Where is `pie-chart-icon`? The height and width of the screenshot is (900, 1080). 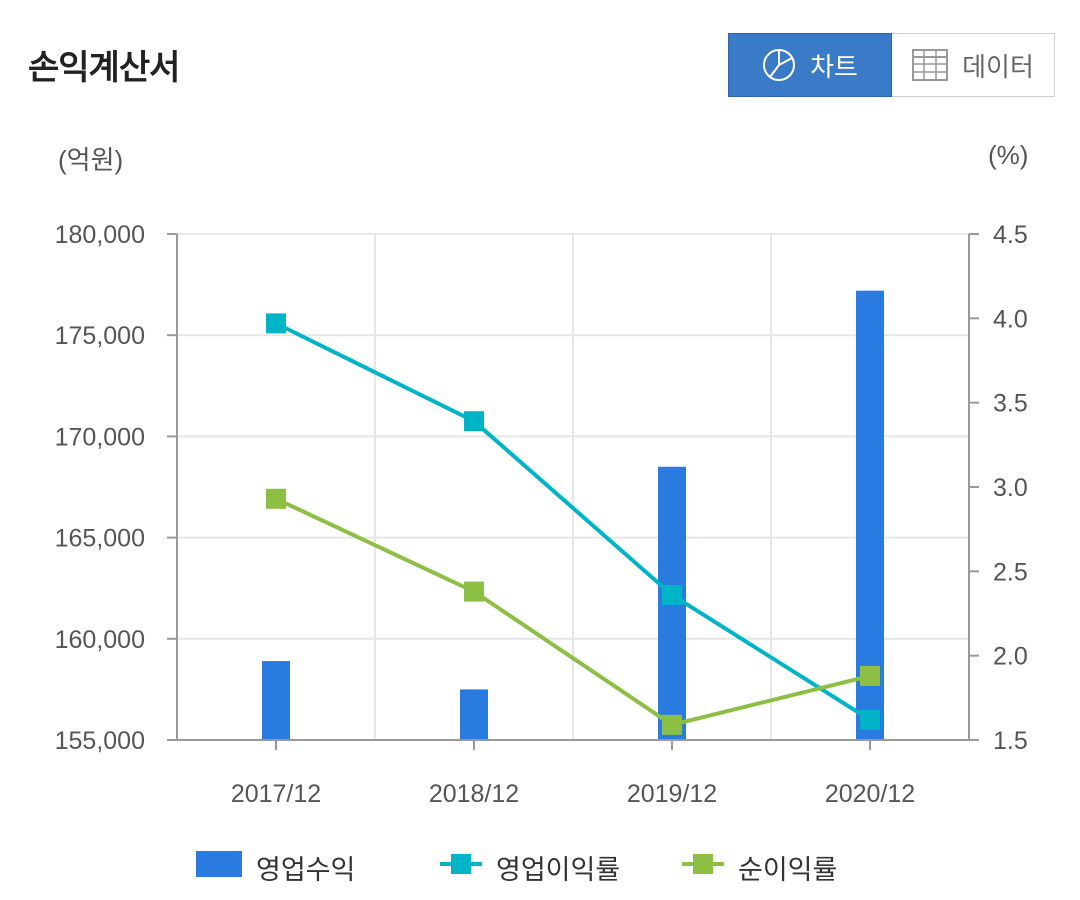
pie-chart-icon is located at coordinates (779, 65).